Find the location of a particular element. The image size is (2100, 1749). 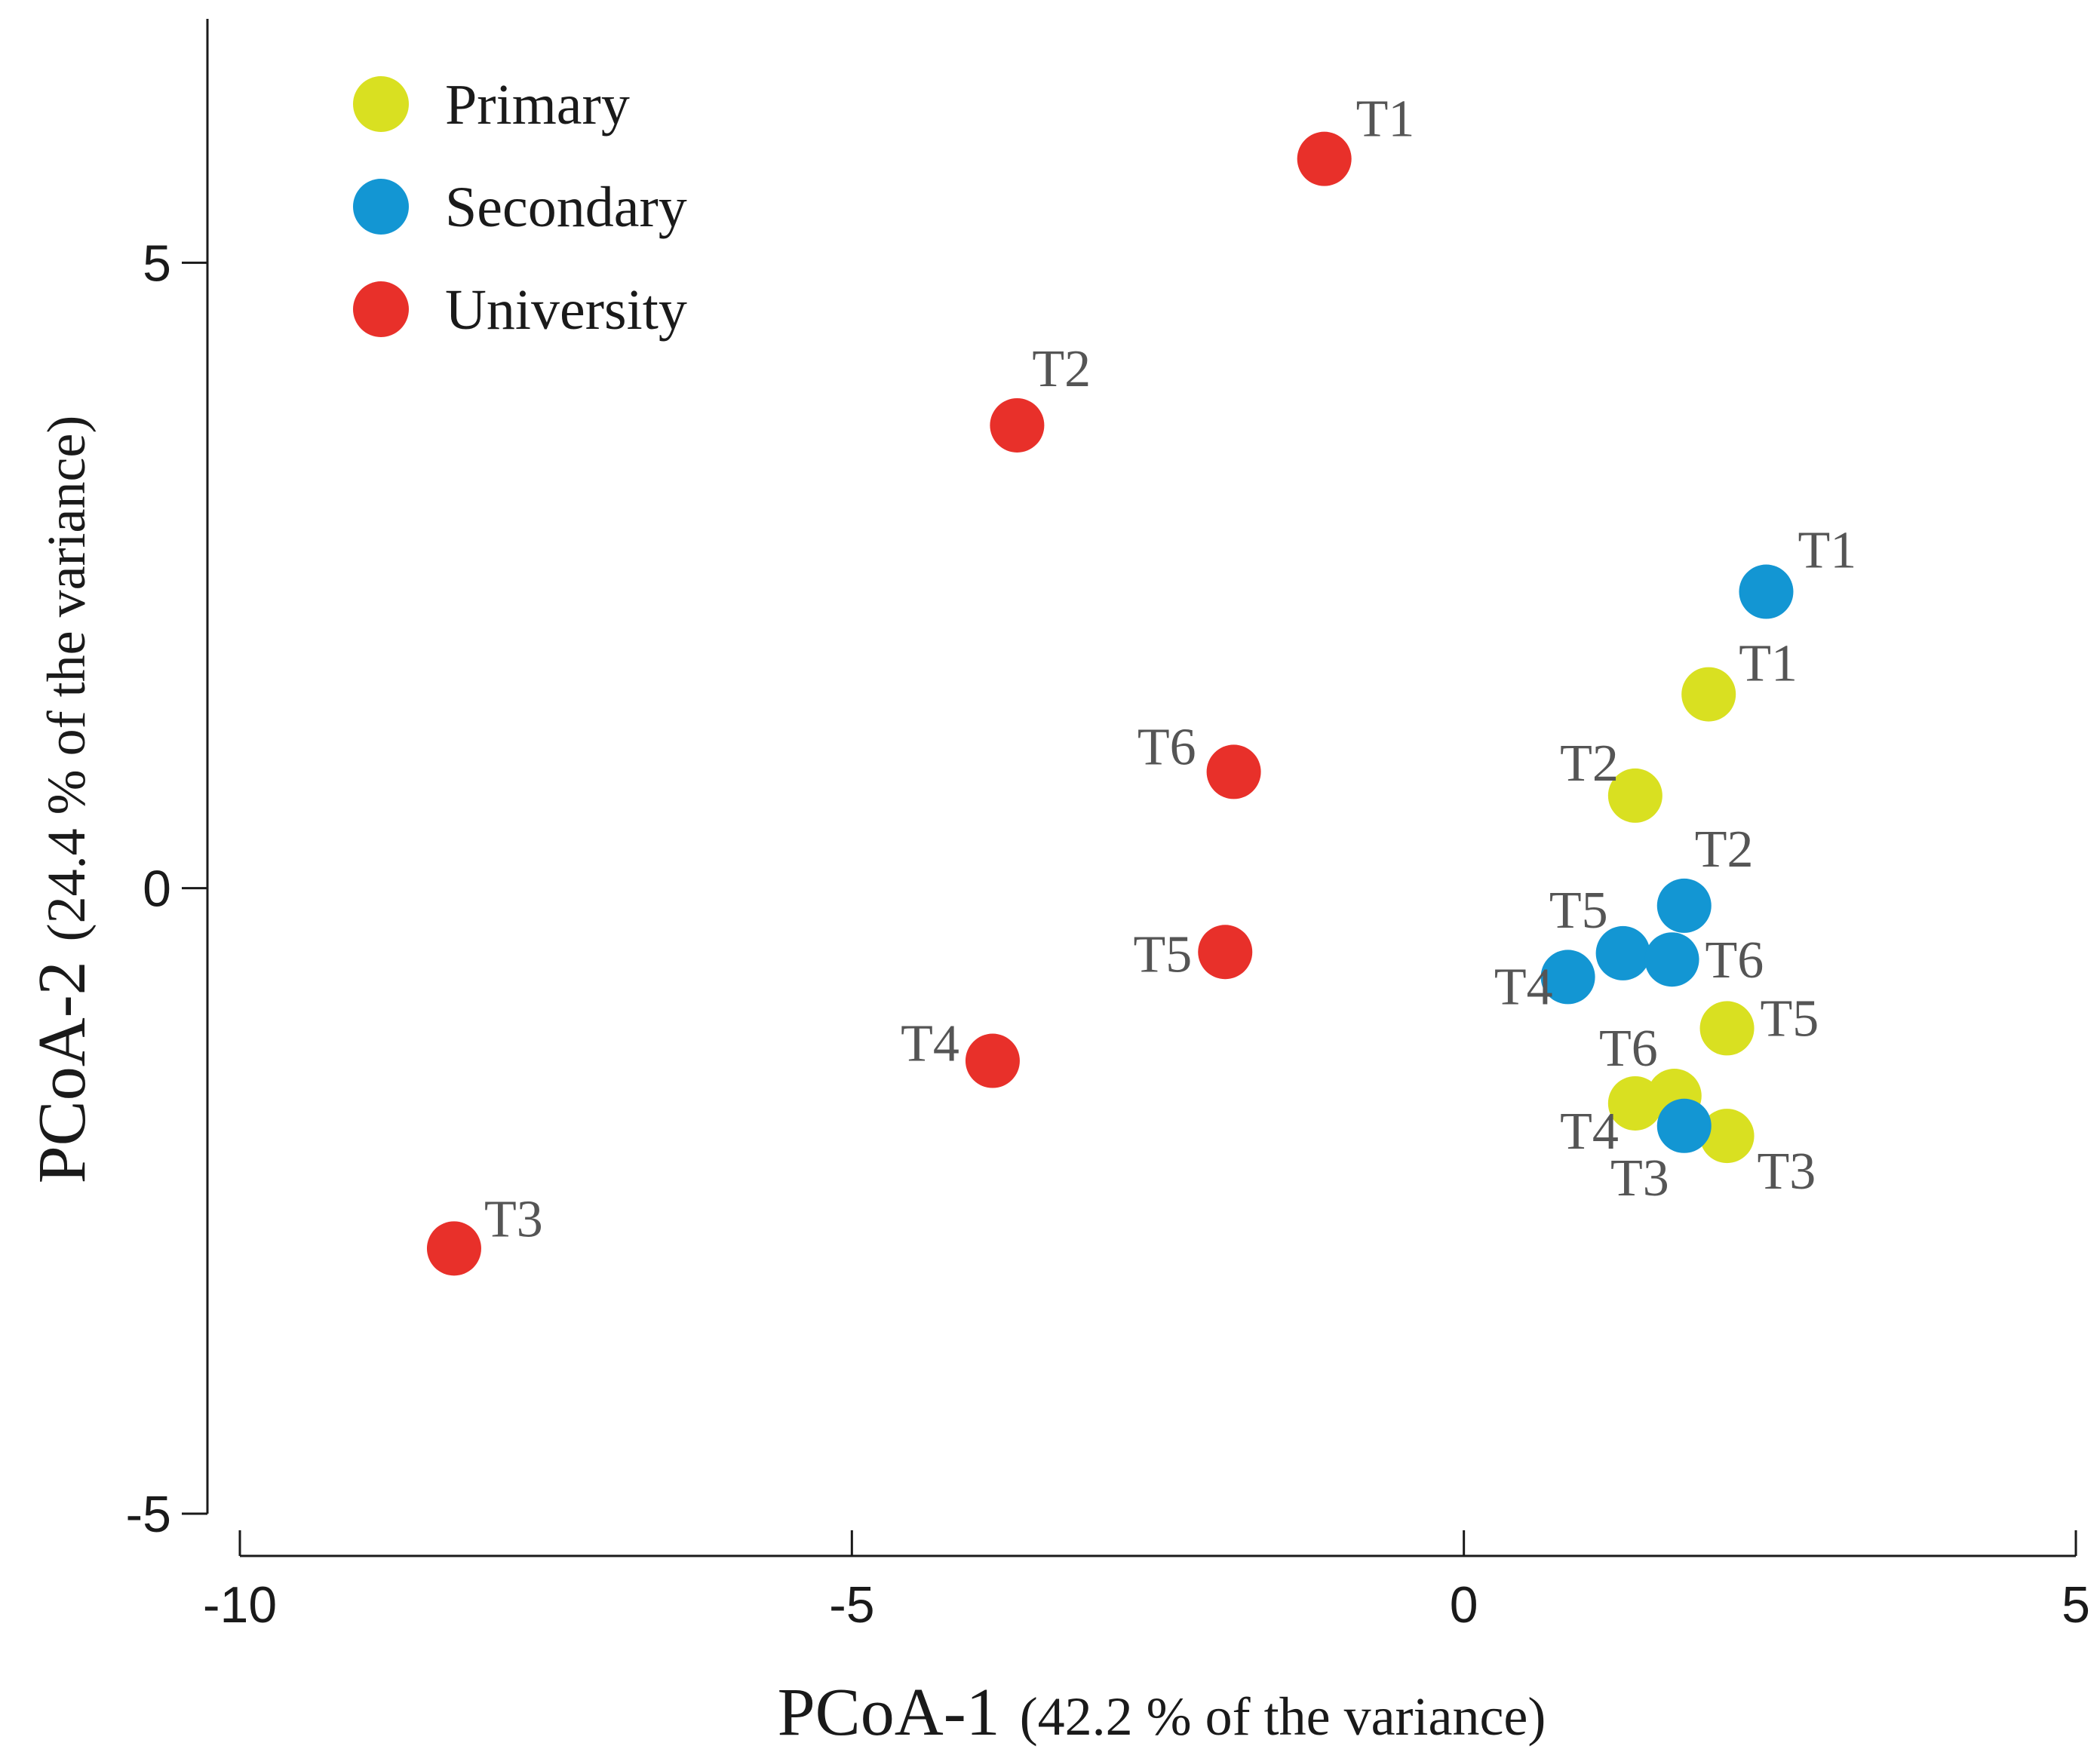

legend: Primary Secondary University is located at coordinates (520, 207).